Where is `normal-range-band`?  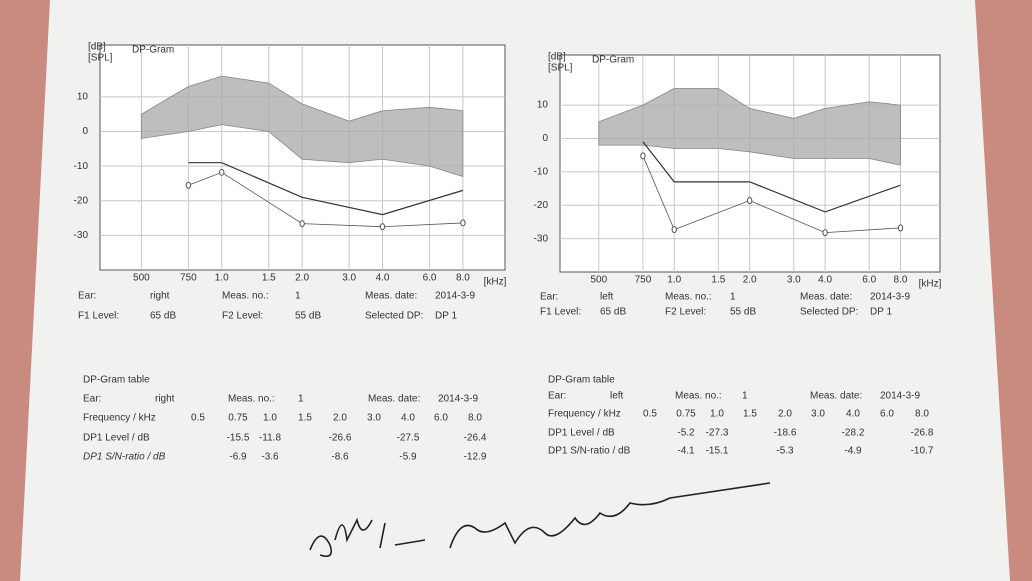
normal-range-band is located at coordinates (302, 126).